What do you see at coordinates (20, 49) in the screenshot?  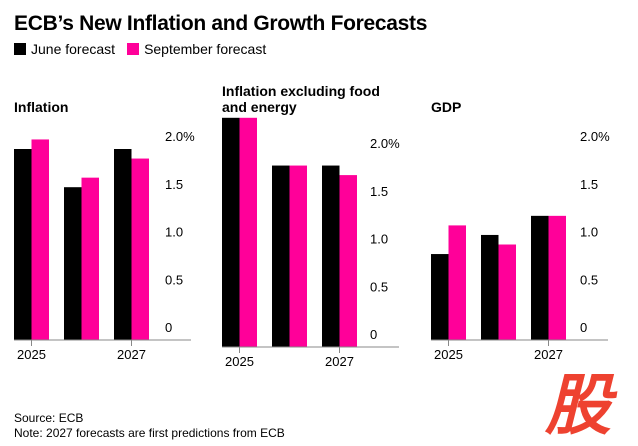 I see `legend-swatch-june` at bounding box center [20, 49].